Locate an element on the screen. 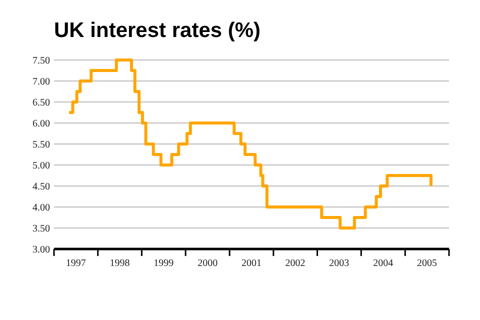 This screenshot has height=320, width=480. y-tick-label: 7.50 is located at coordinates (41, 61).